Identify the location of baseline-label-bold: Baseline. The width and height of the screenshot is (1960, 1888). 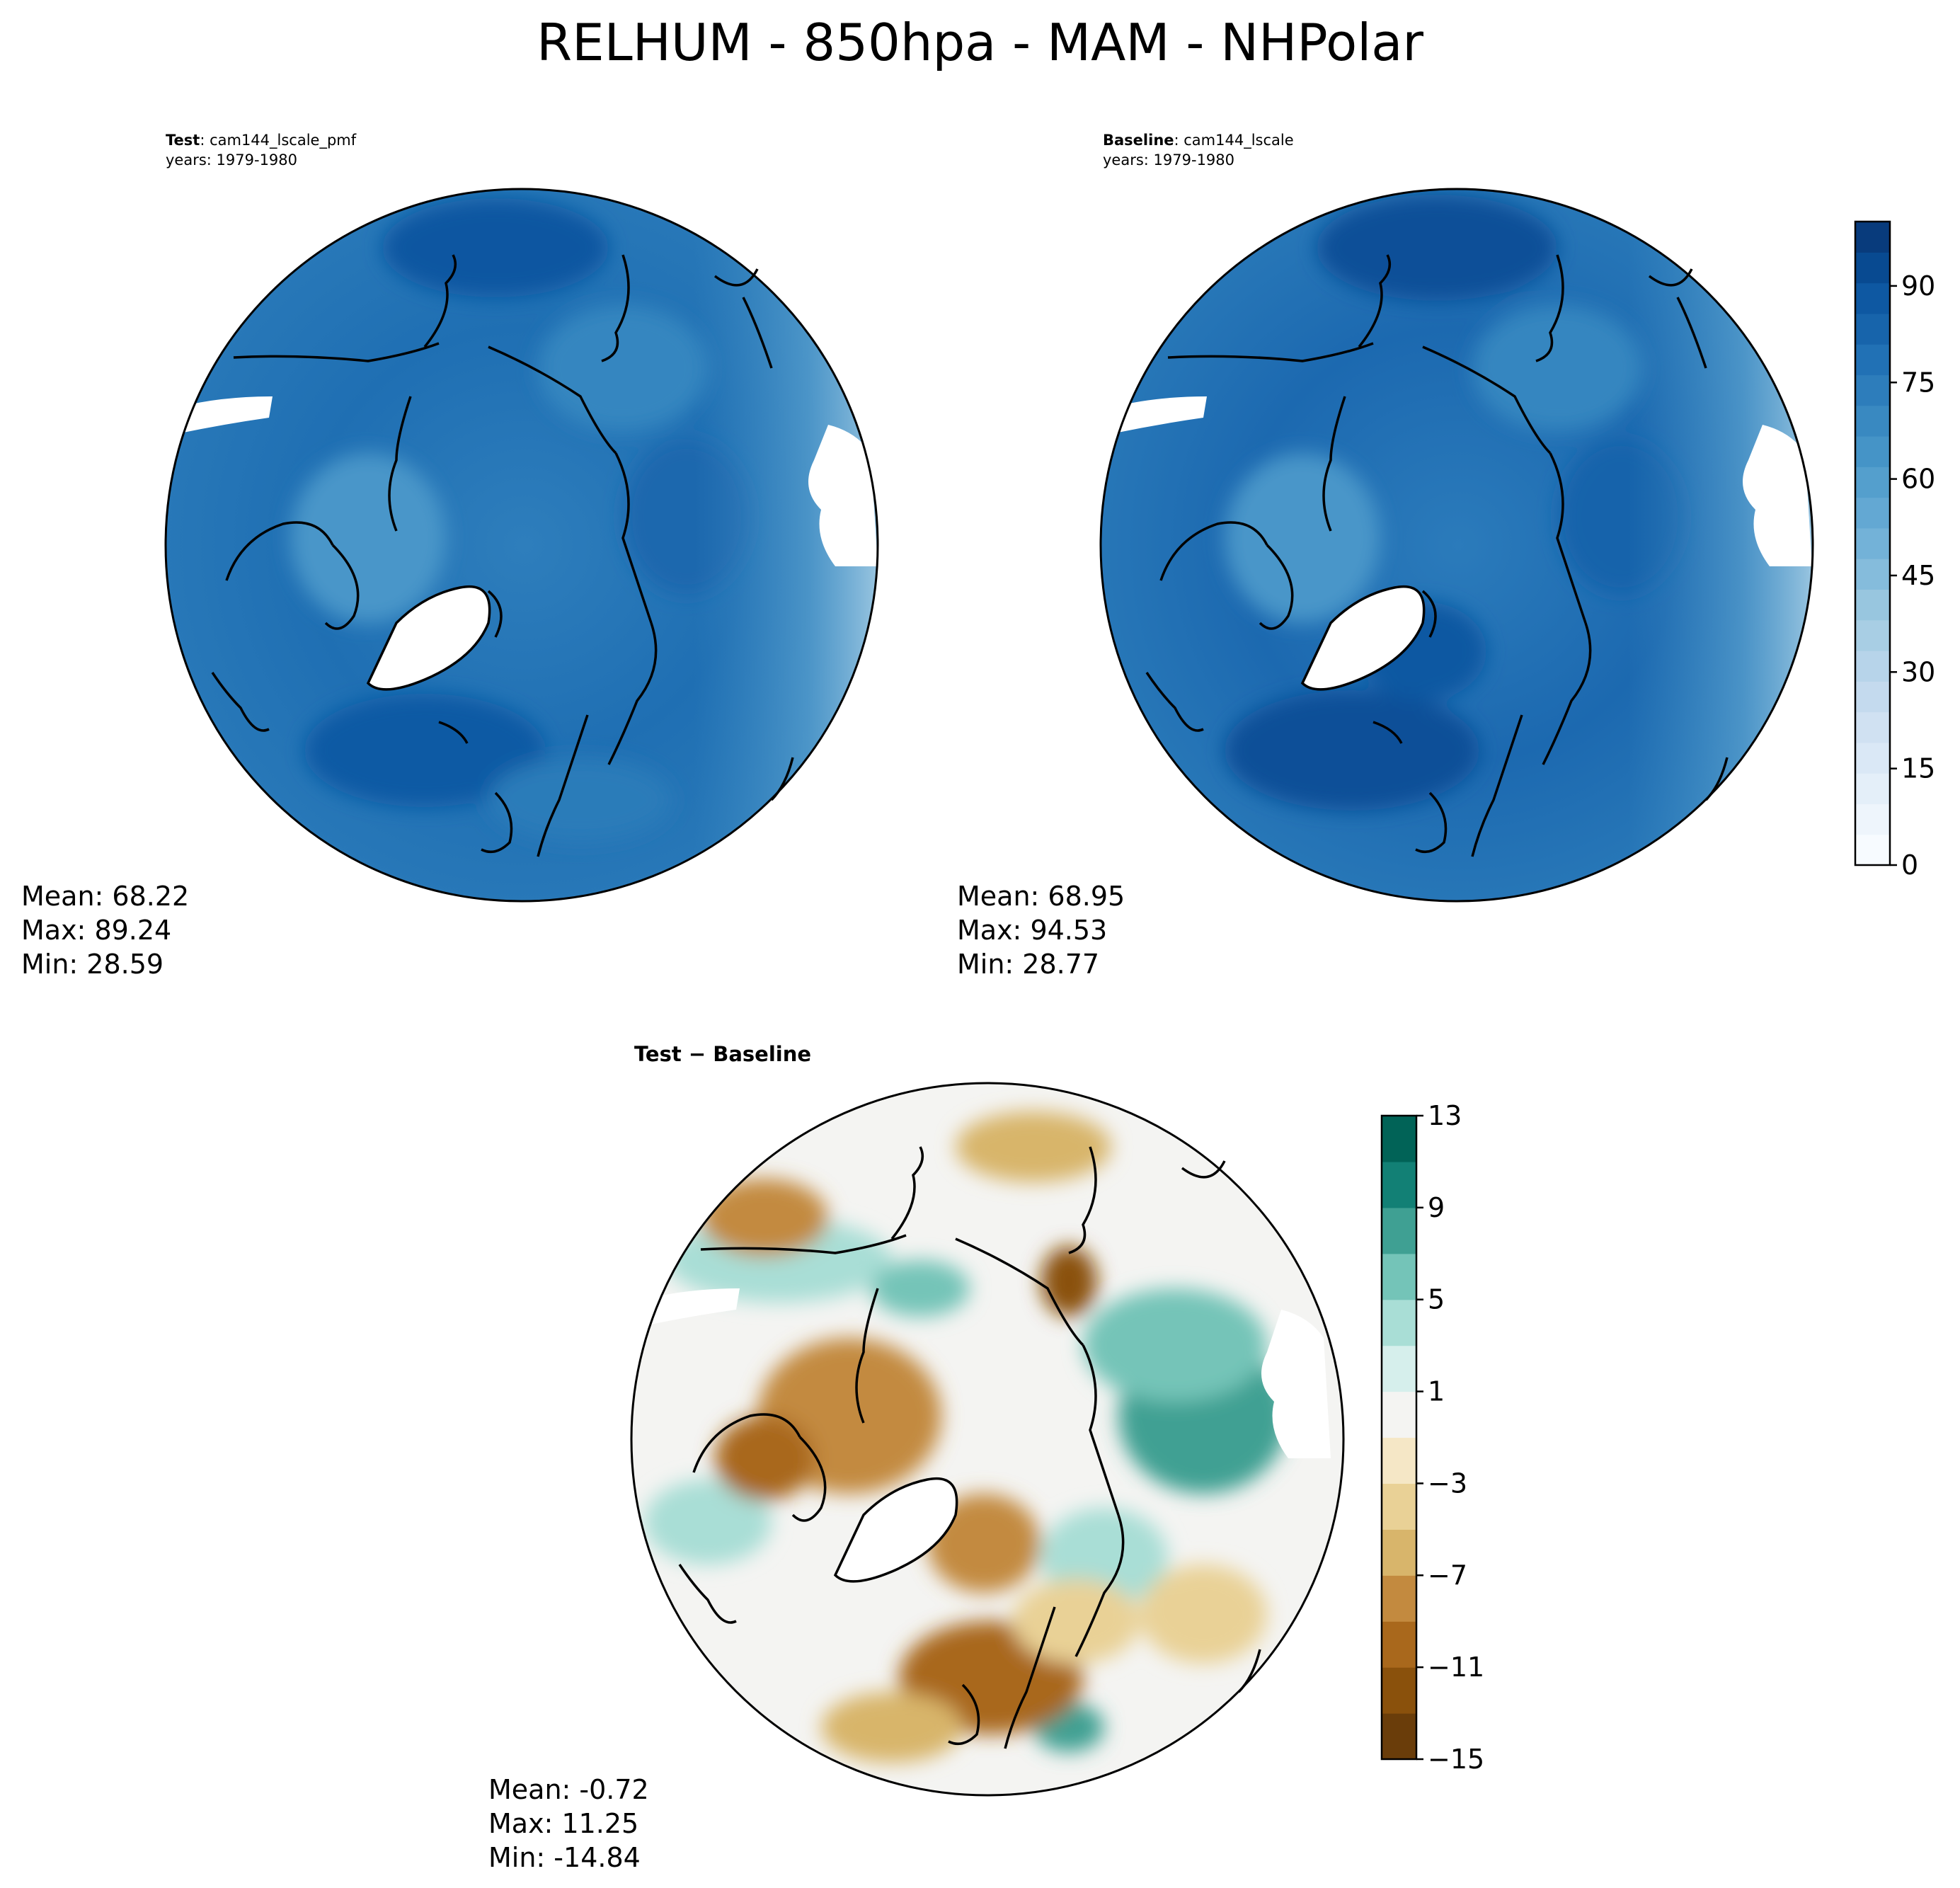
(1138, 140).